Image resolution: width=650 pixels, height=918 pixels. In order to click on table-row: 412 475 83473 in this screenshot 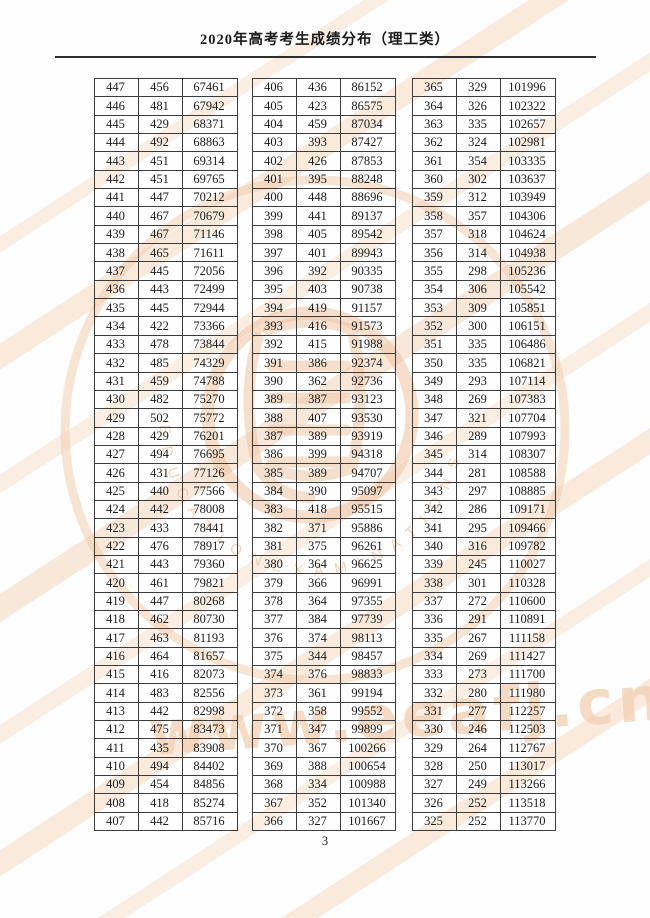, I will do `click(166, 730)`.